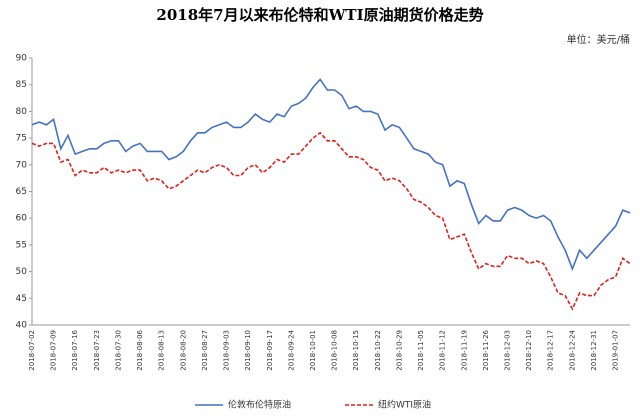 The image size is (640, 418). What do you see at coordinates (291, 349) in the screenshot?
I see `x-tick-label: 2018-09-24` at bounding box center [291, 349].